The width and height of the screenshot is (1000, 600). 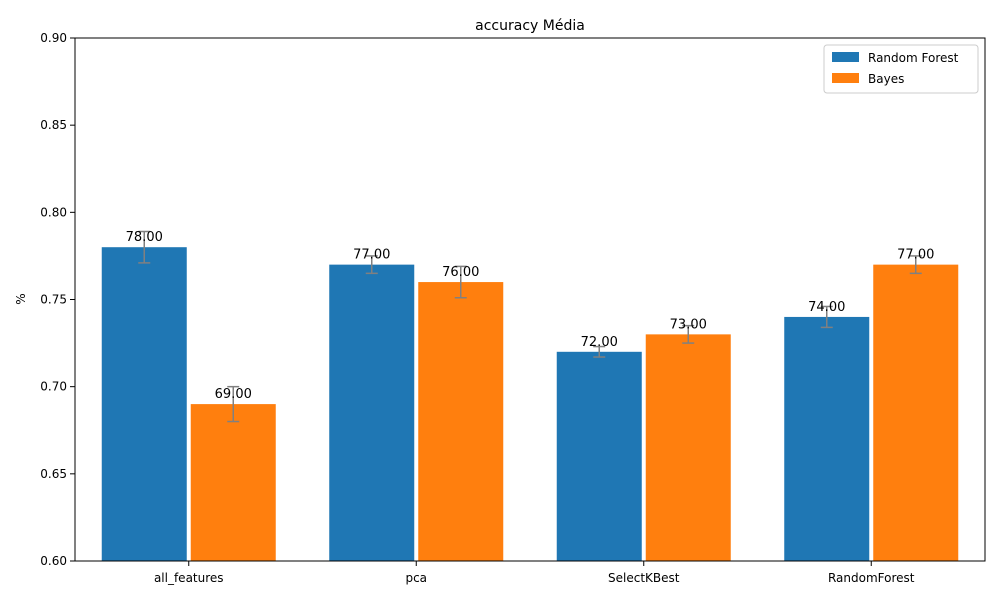 What do you see at coordinates (233, 394) in the screenshot?
I see `data-label: 69.00` at bounding box center [233, 394].